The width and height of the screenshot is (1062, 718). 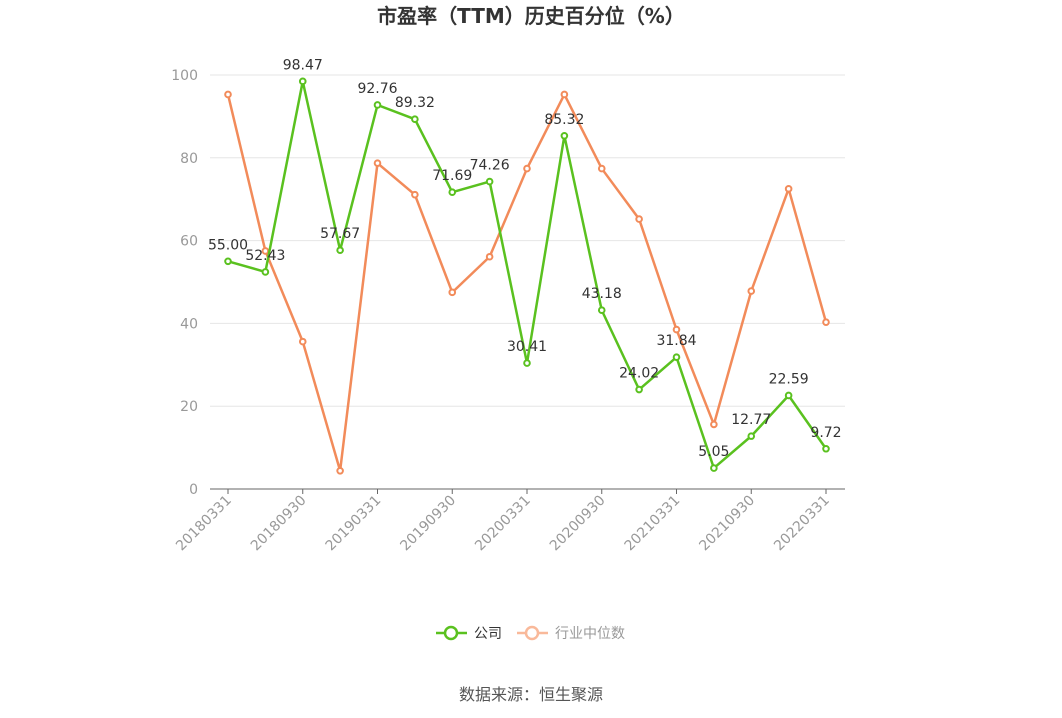 What do you see at coordinates (825, 433) in the screenshot?
I see `data-label: 9.72` at bounding box center [825, 433].